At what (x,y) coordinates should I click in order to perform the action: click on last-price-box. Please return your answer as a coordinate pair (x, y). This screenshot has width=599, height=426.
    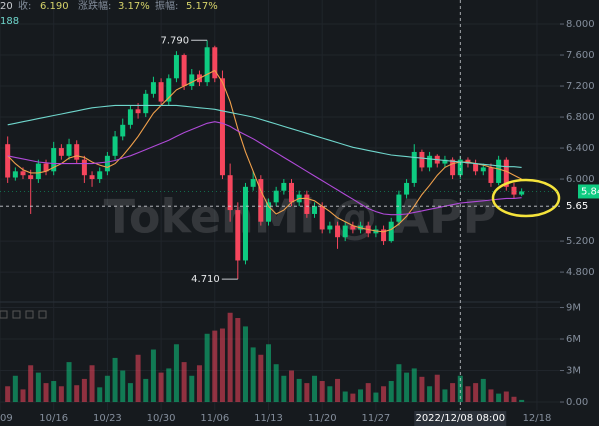
    Looking at the image, I should click on (588, 191).